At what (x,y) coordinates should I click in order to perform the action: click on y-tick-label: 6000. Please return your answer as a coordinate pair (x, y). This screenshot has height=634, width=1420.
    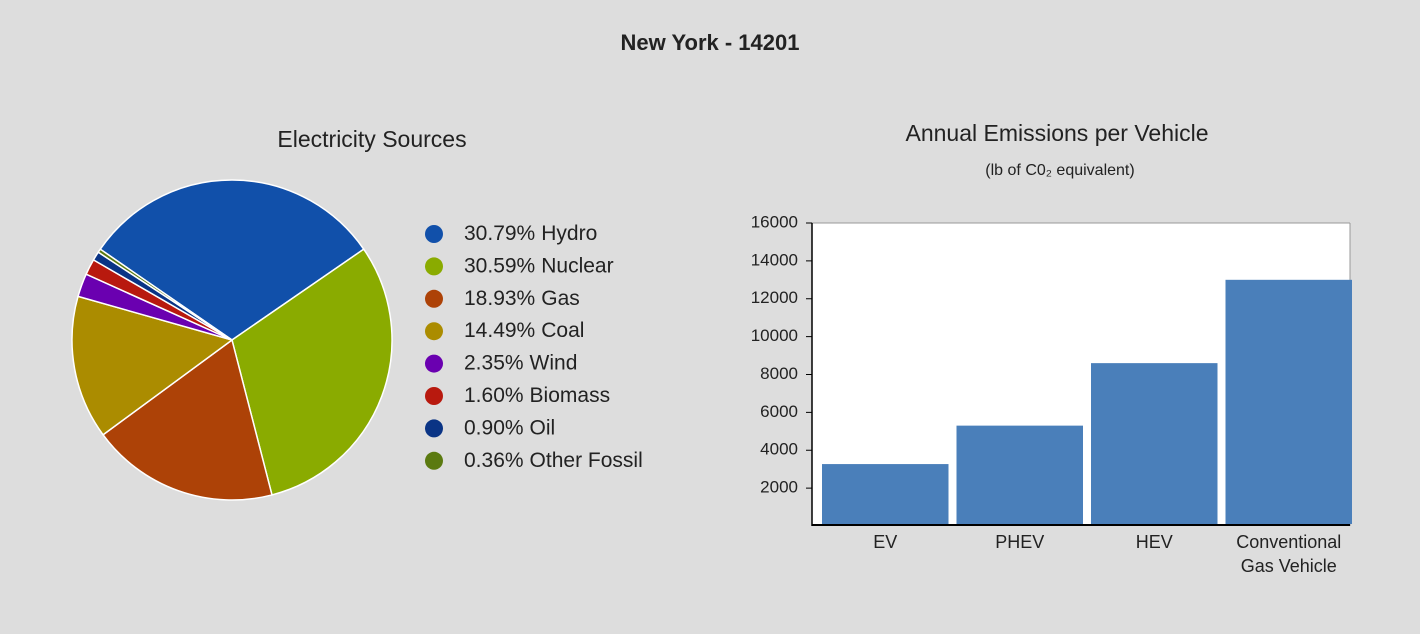
    Looking at the image, I should click on (779, 411).